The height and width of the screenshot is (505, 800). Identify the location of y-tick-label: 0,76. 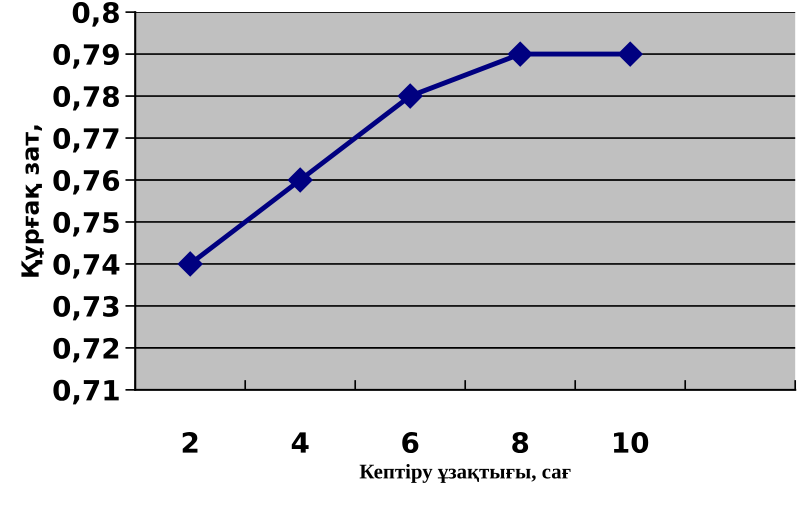
(86, 182).